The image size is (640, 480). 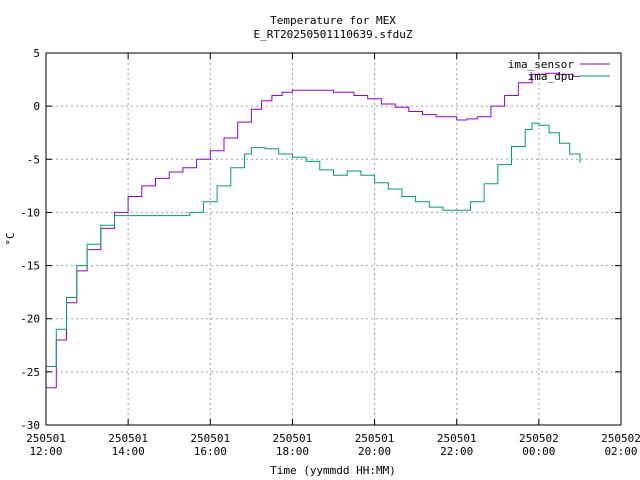 I want to click on x-tick-label-time: 18:00, so click(x=292, y=451).